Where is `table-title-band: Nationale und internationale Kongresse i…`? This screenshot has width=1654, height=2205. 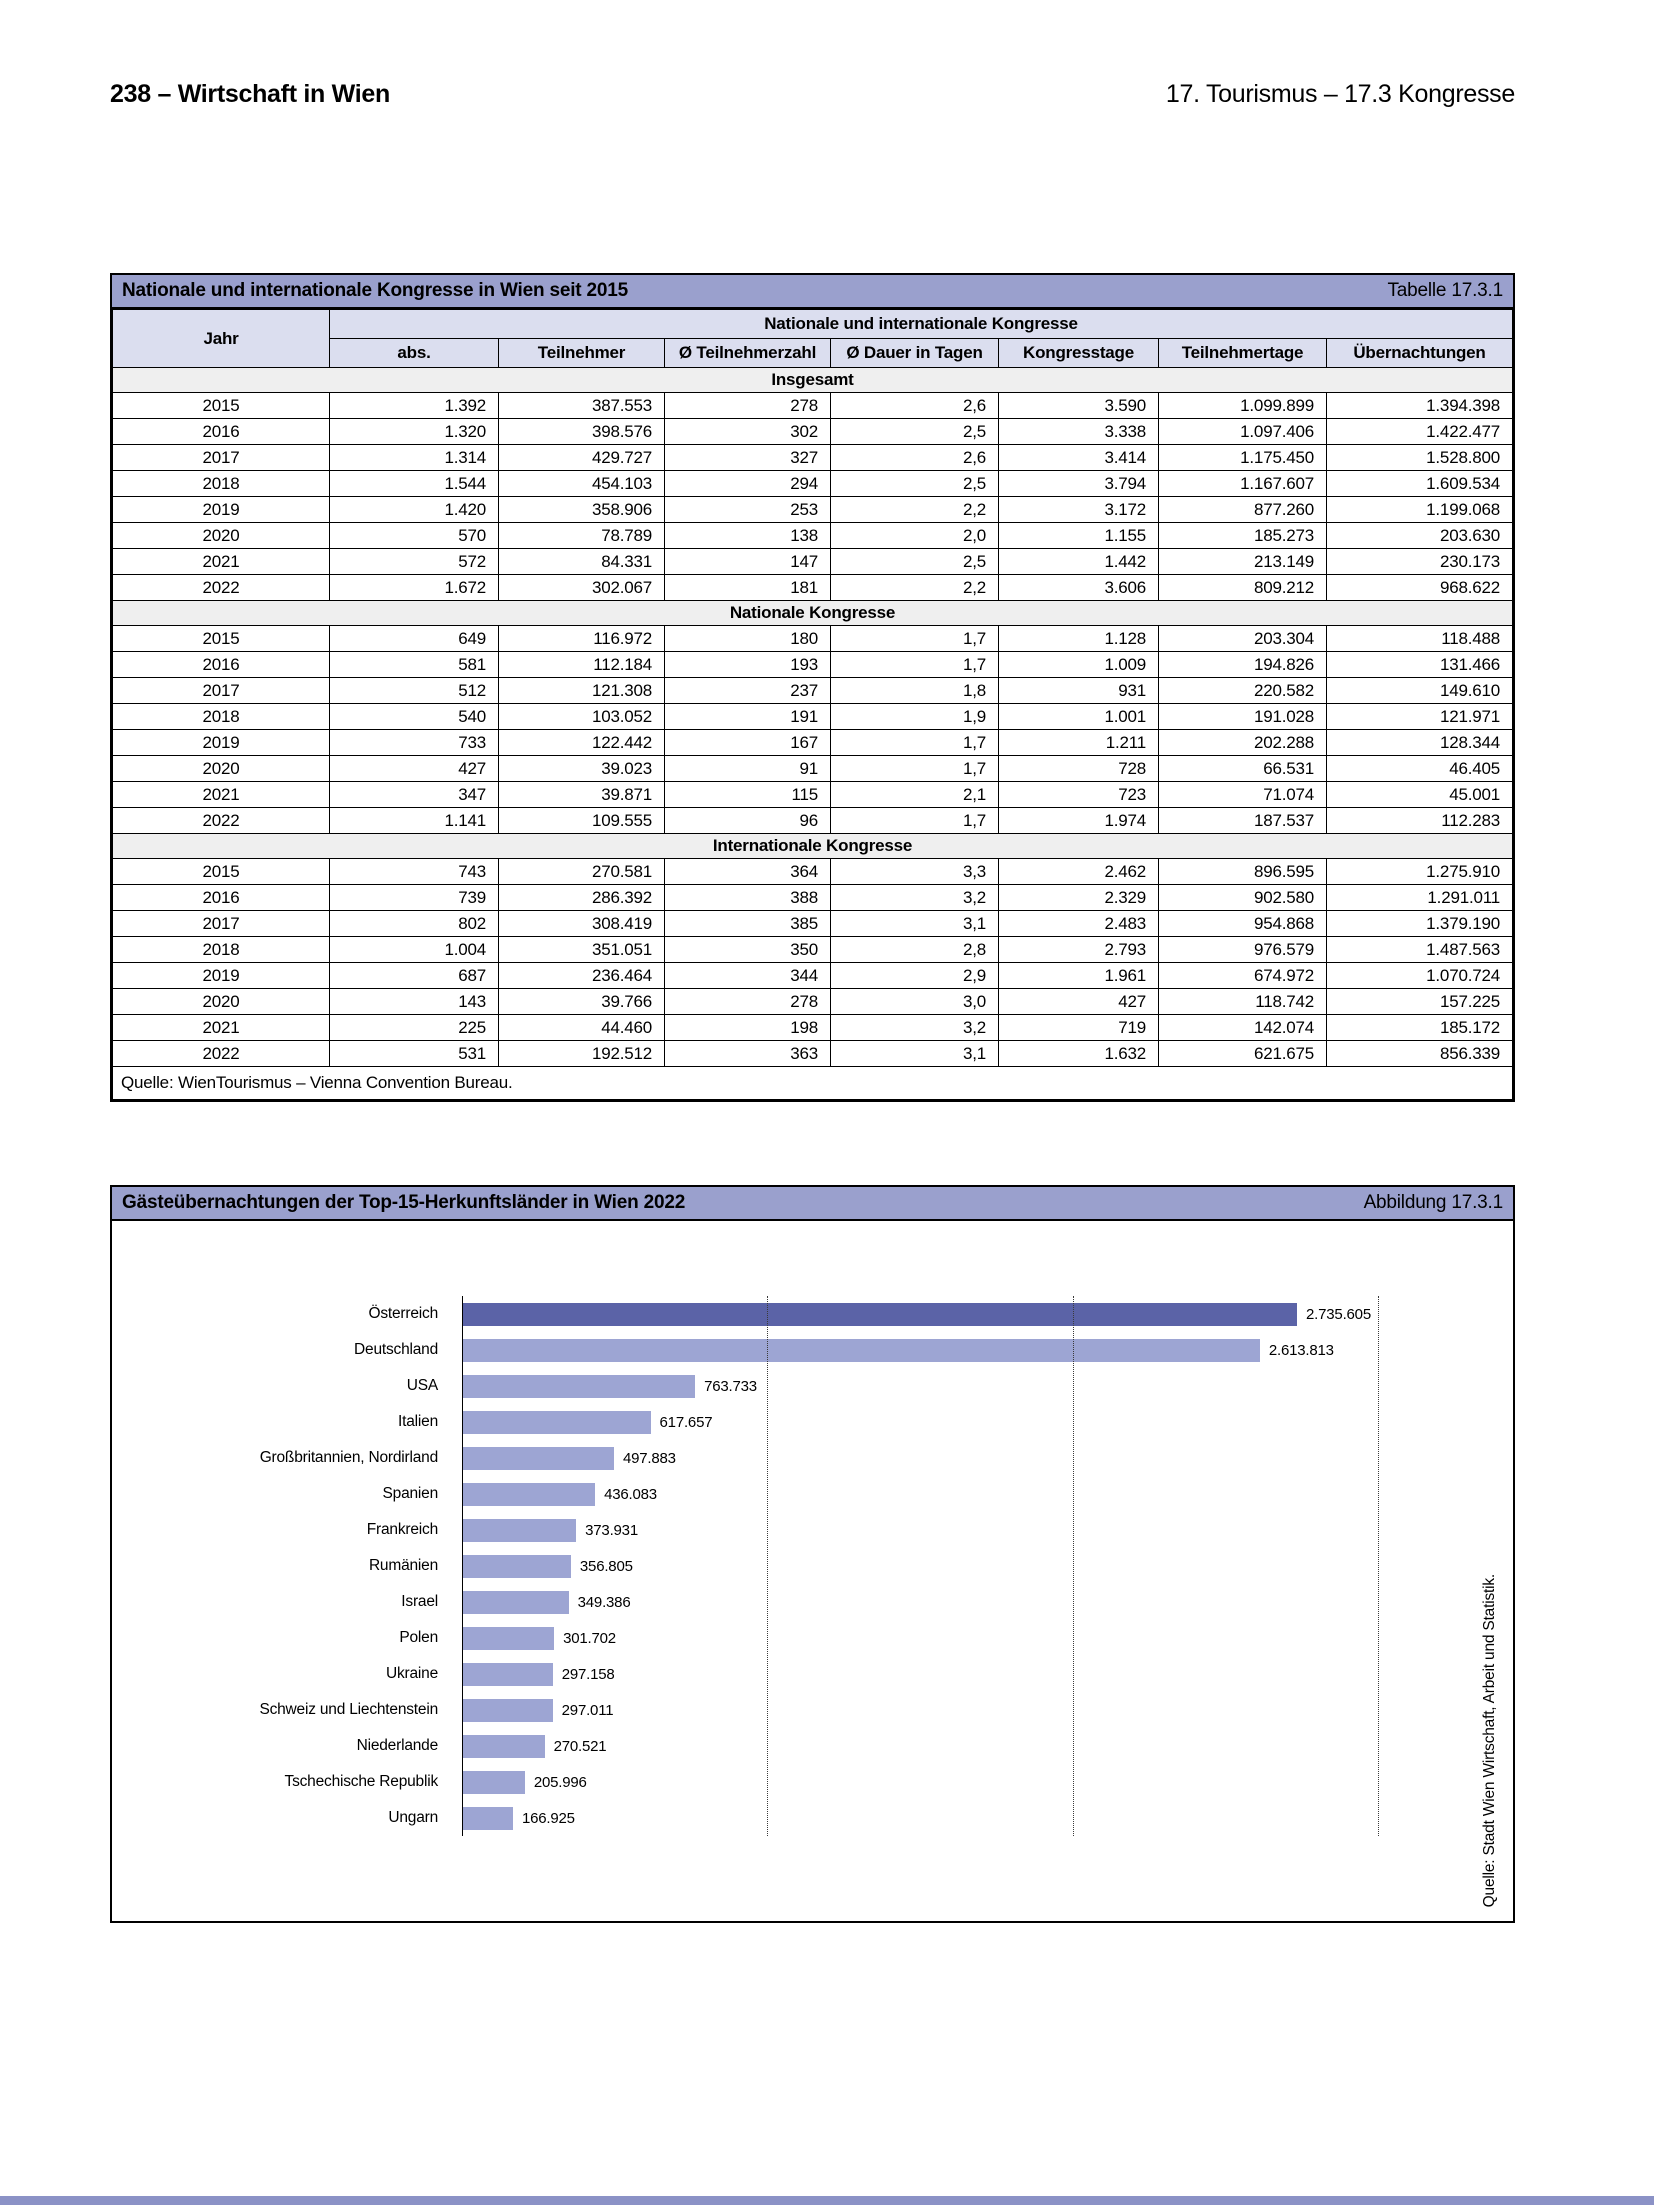
table-title-band: Nationale und internationale Kongresse i… is located at coordinates (812, 292).